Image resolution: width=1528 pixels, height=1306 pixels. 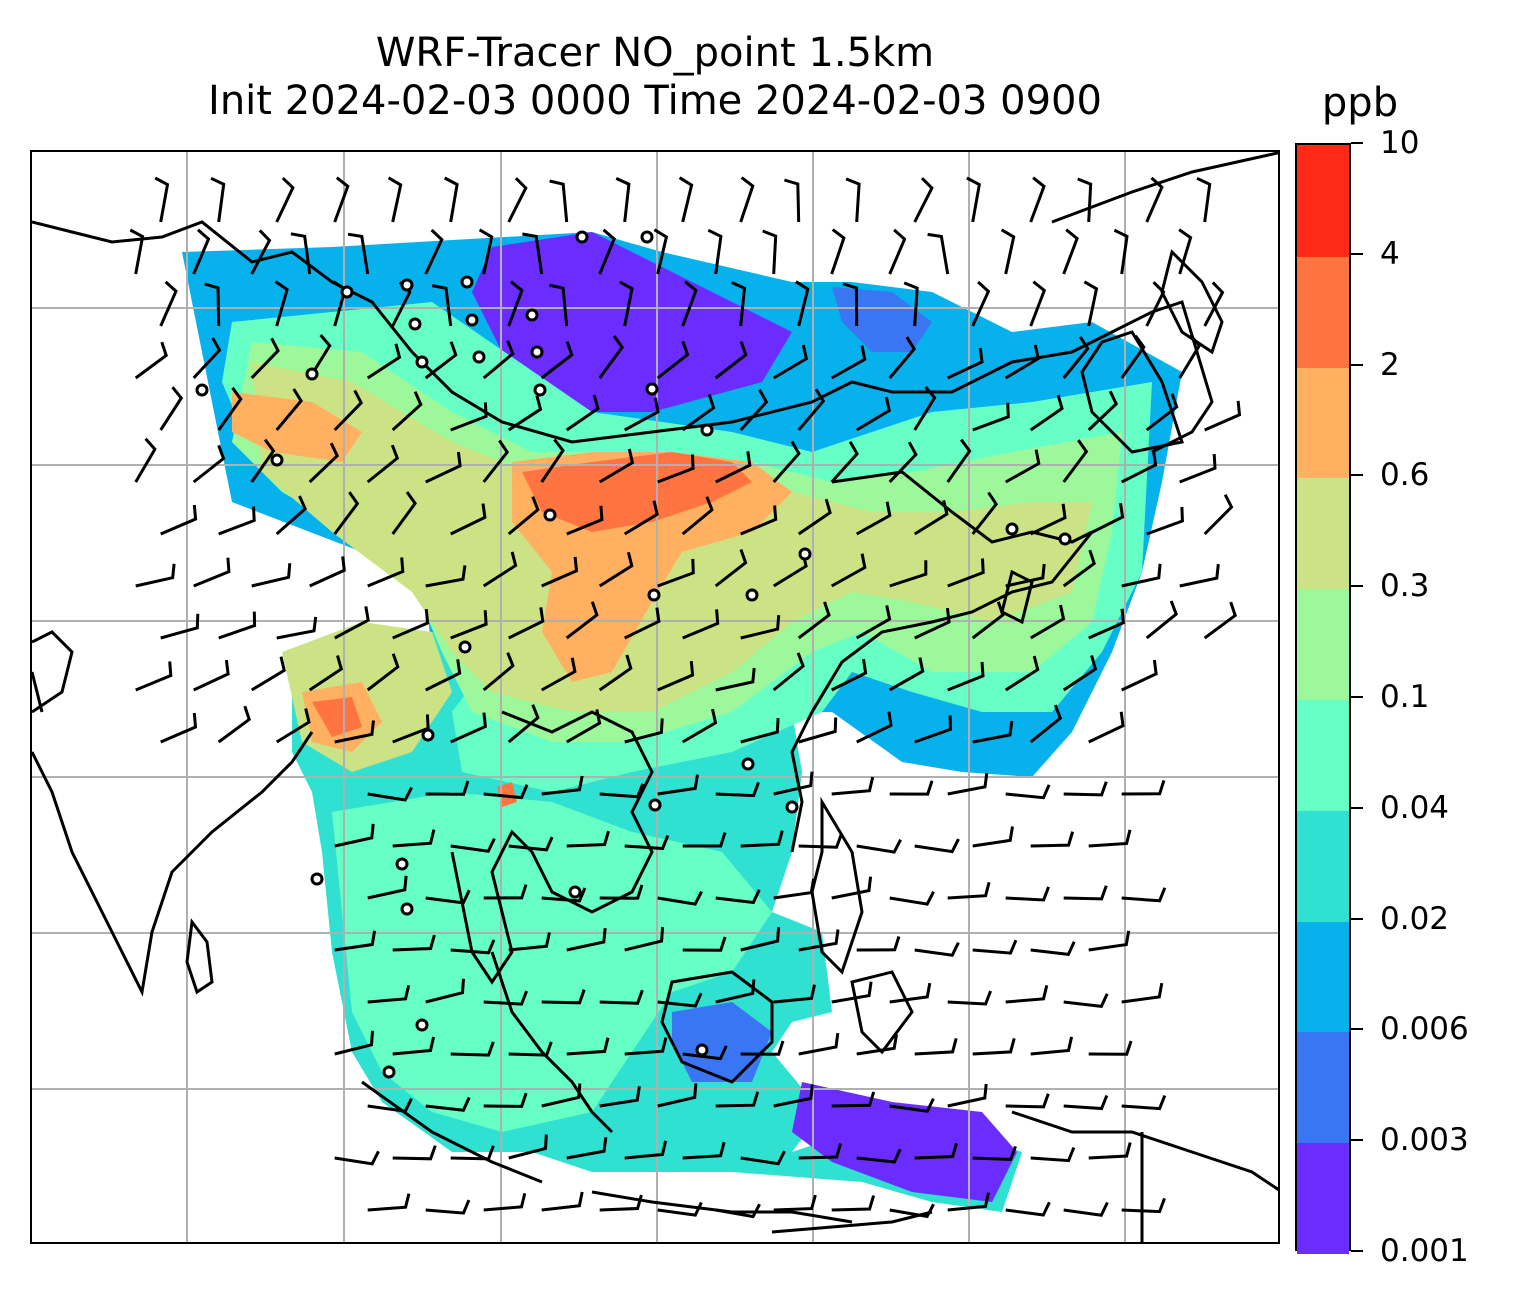 I want to click on tracer-hotspot-red-c, so click(x=637, y=492).